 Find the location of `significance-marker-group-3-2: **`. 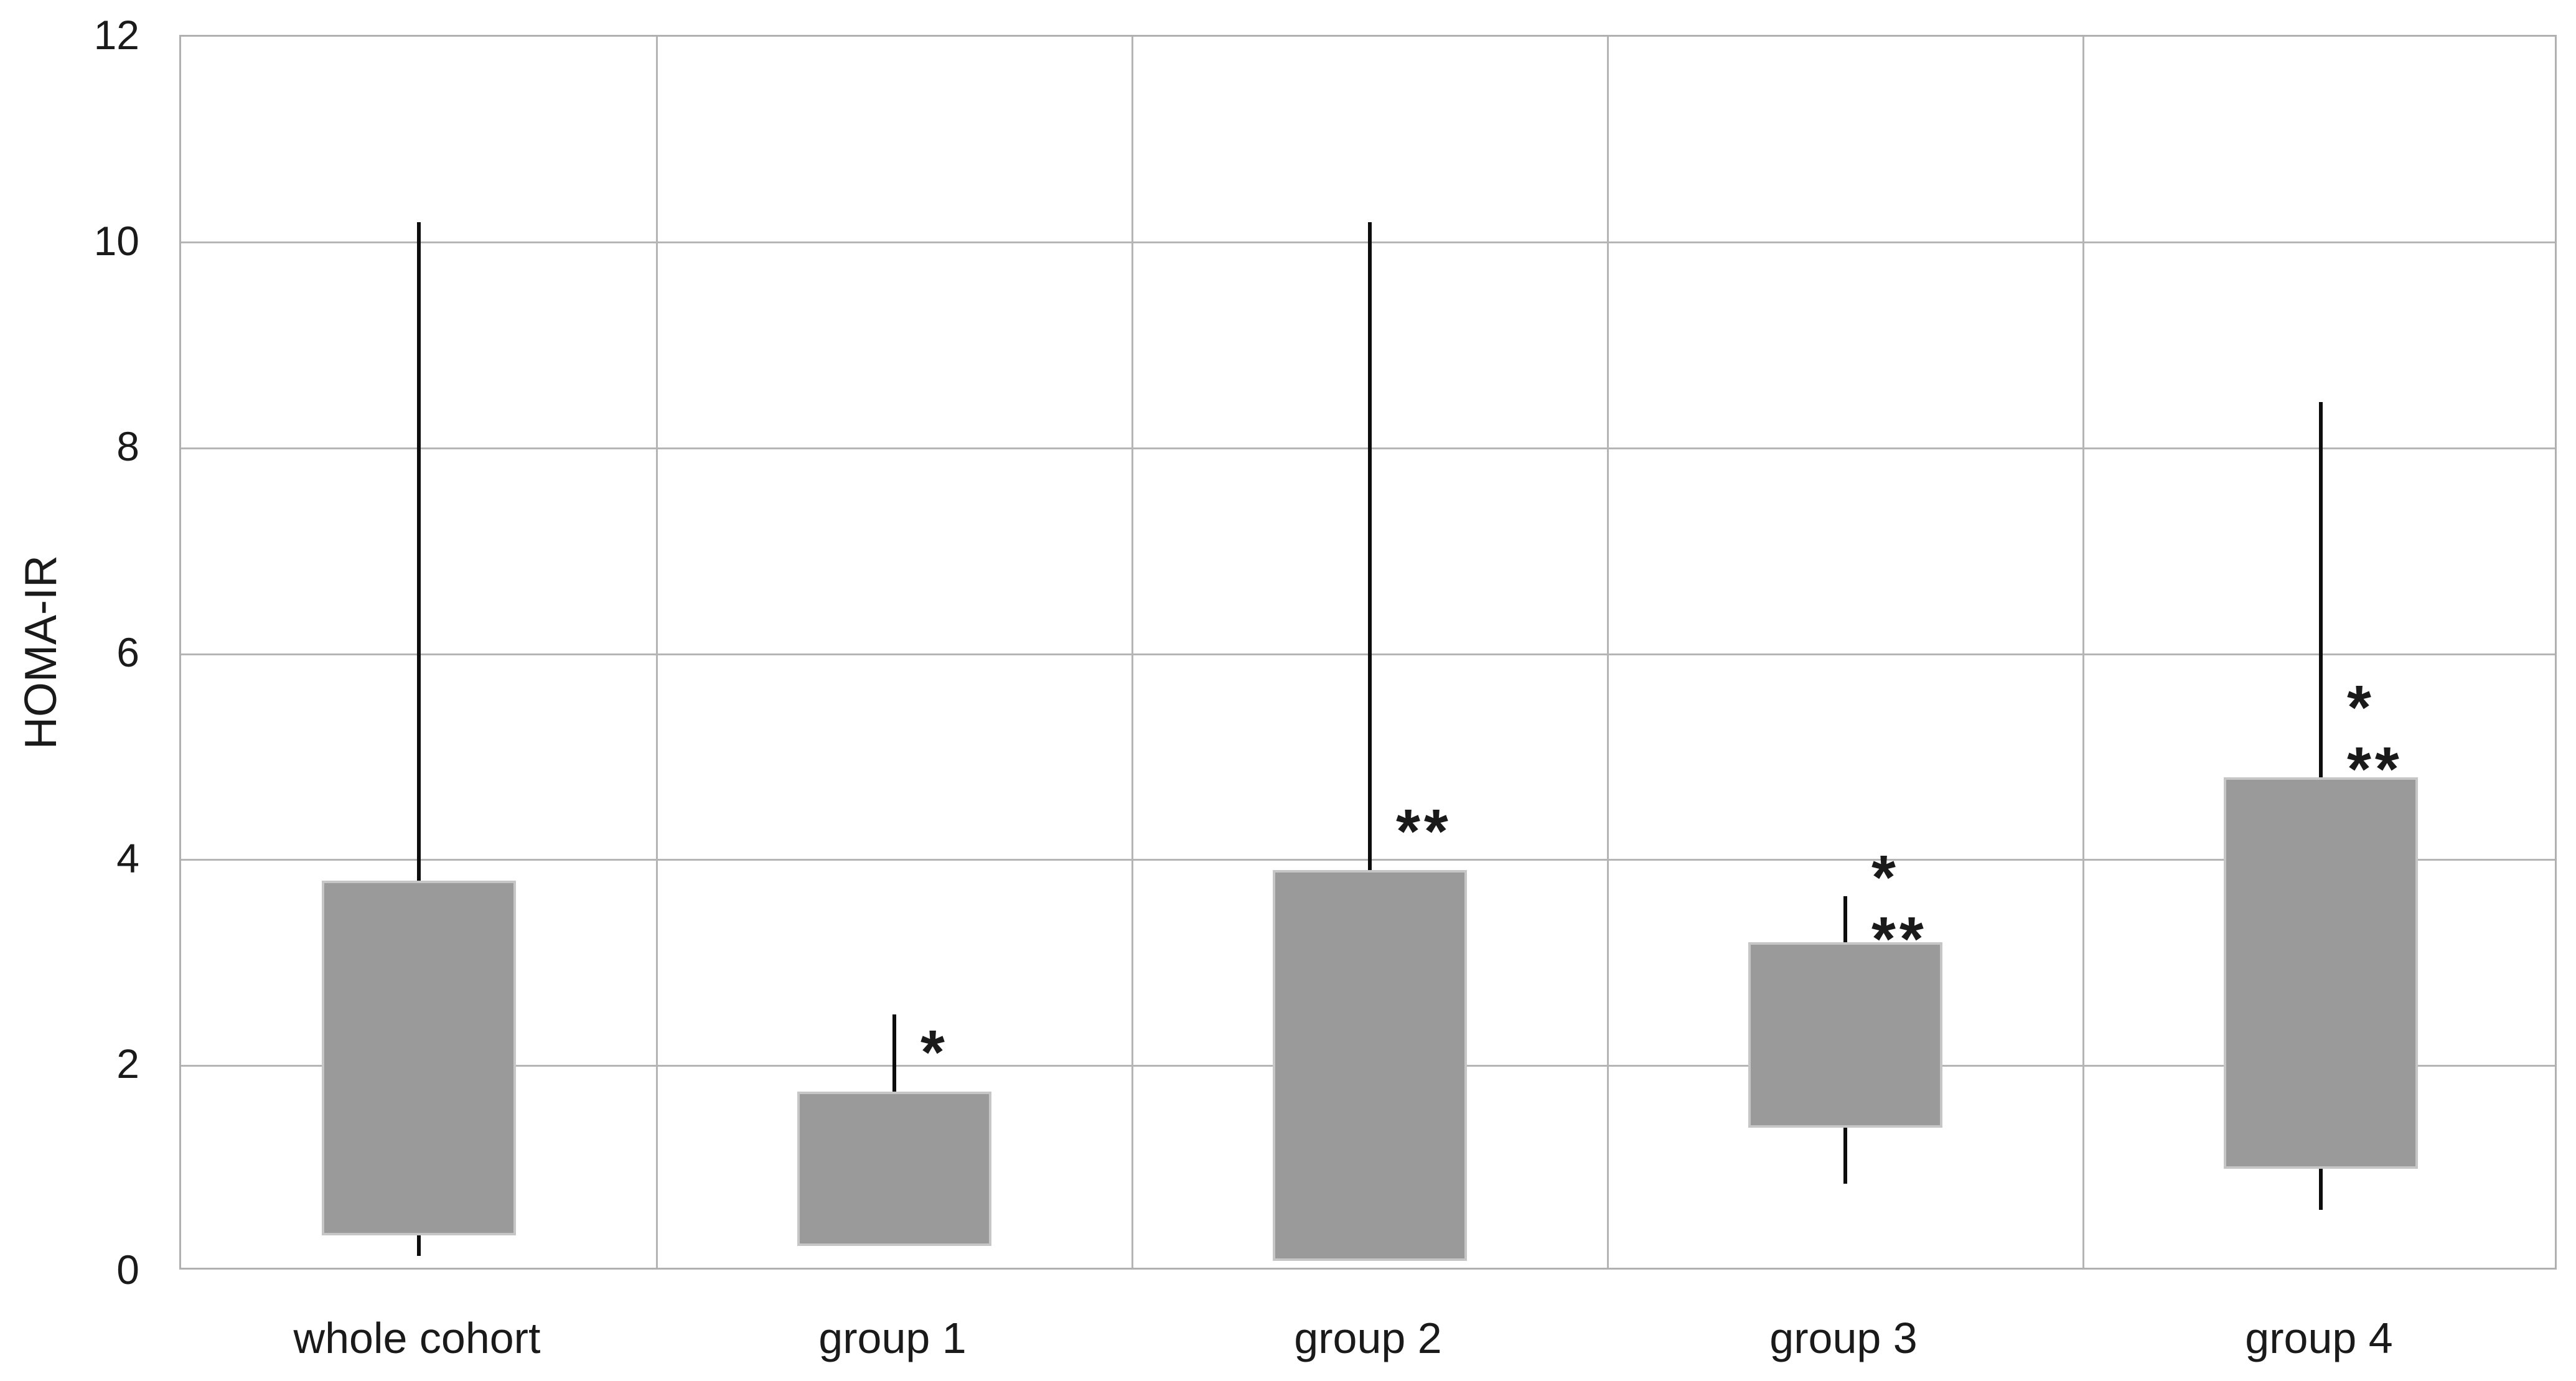

significance-marker-group-3-2: ** is located at coordinates (1899, 939).